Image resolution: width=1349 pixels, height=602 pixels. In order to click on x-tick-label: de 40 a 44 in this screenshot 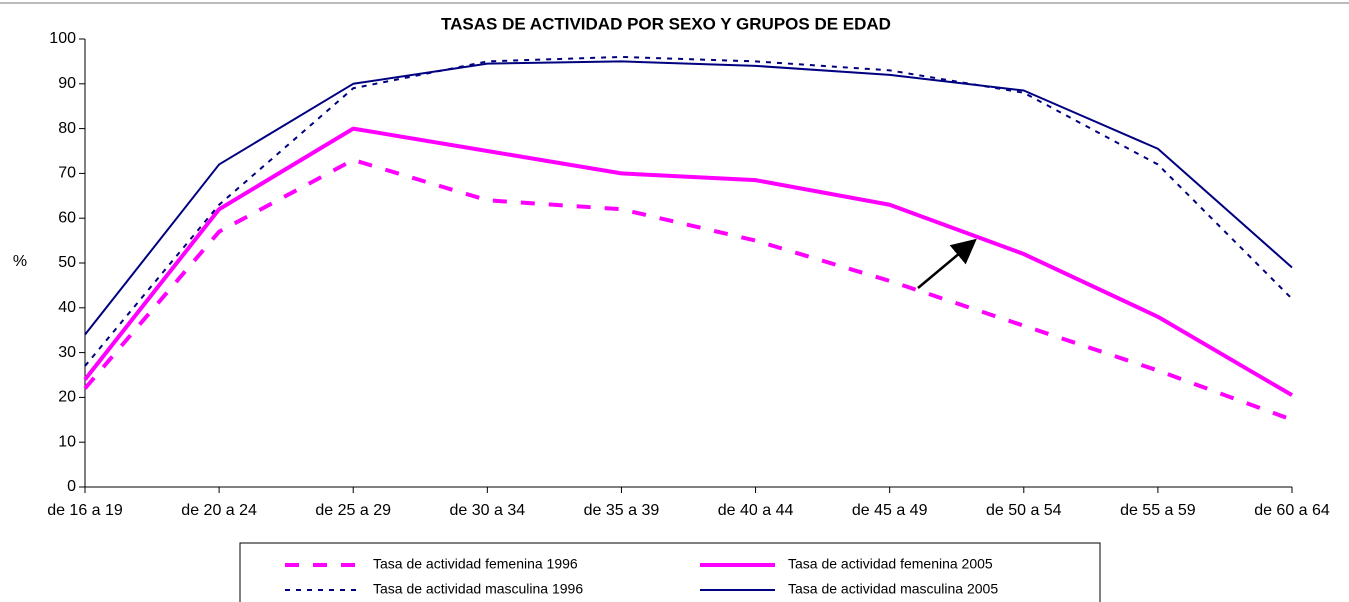, I will do `click(756, 510)`.